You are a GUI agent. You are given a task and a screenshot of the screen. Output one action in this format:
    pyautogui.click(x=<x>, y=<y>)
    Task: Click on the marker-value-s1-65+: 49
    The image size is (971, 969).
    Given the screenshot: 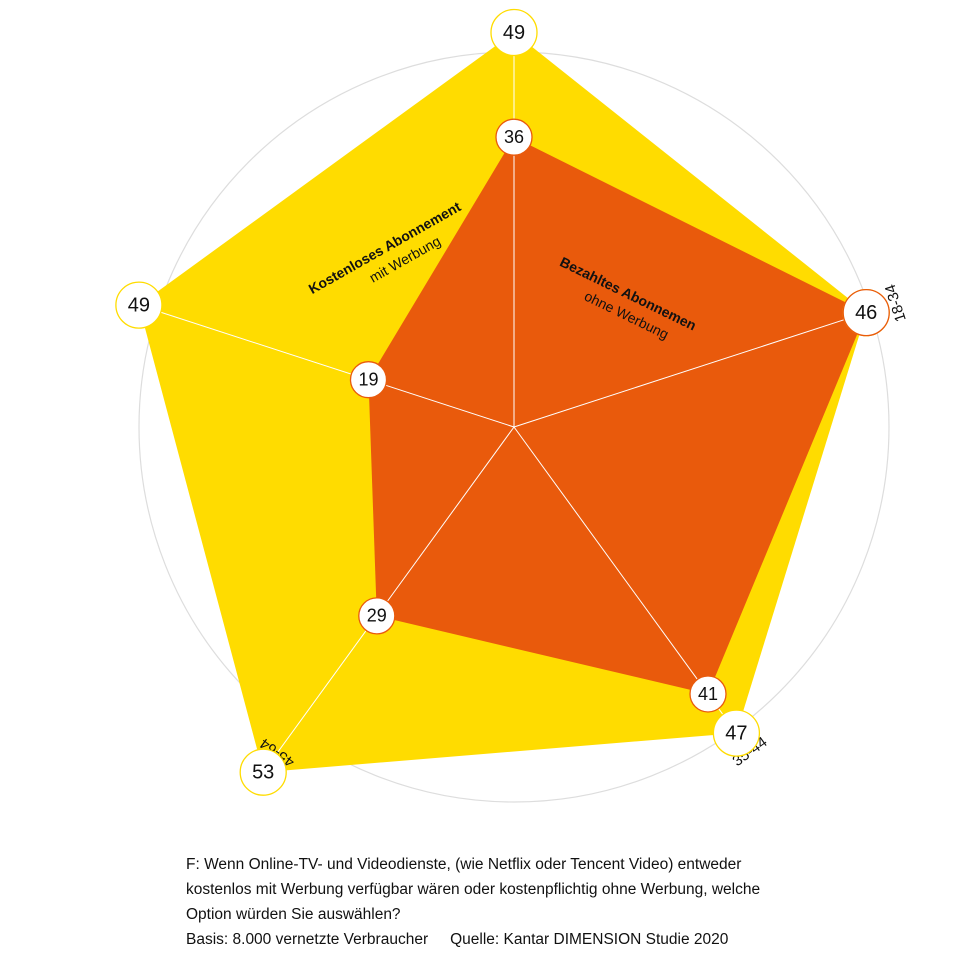 What is the action you would take?
    pyautogui.click(x=139, y=305)
    